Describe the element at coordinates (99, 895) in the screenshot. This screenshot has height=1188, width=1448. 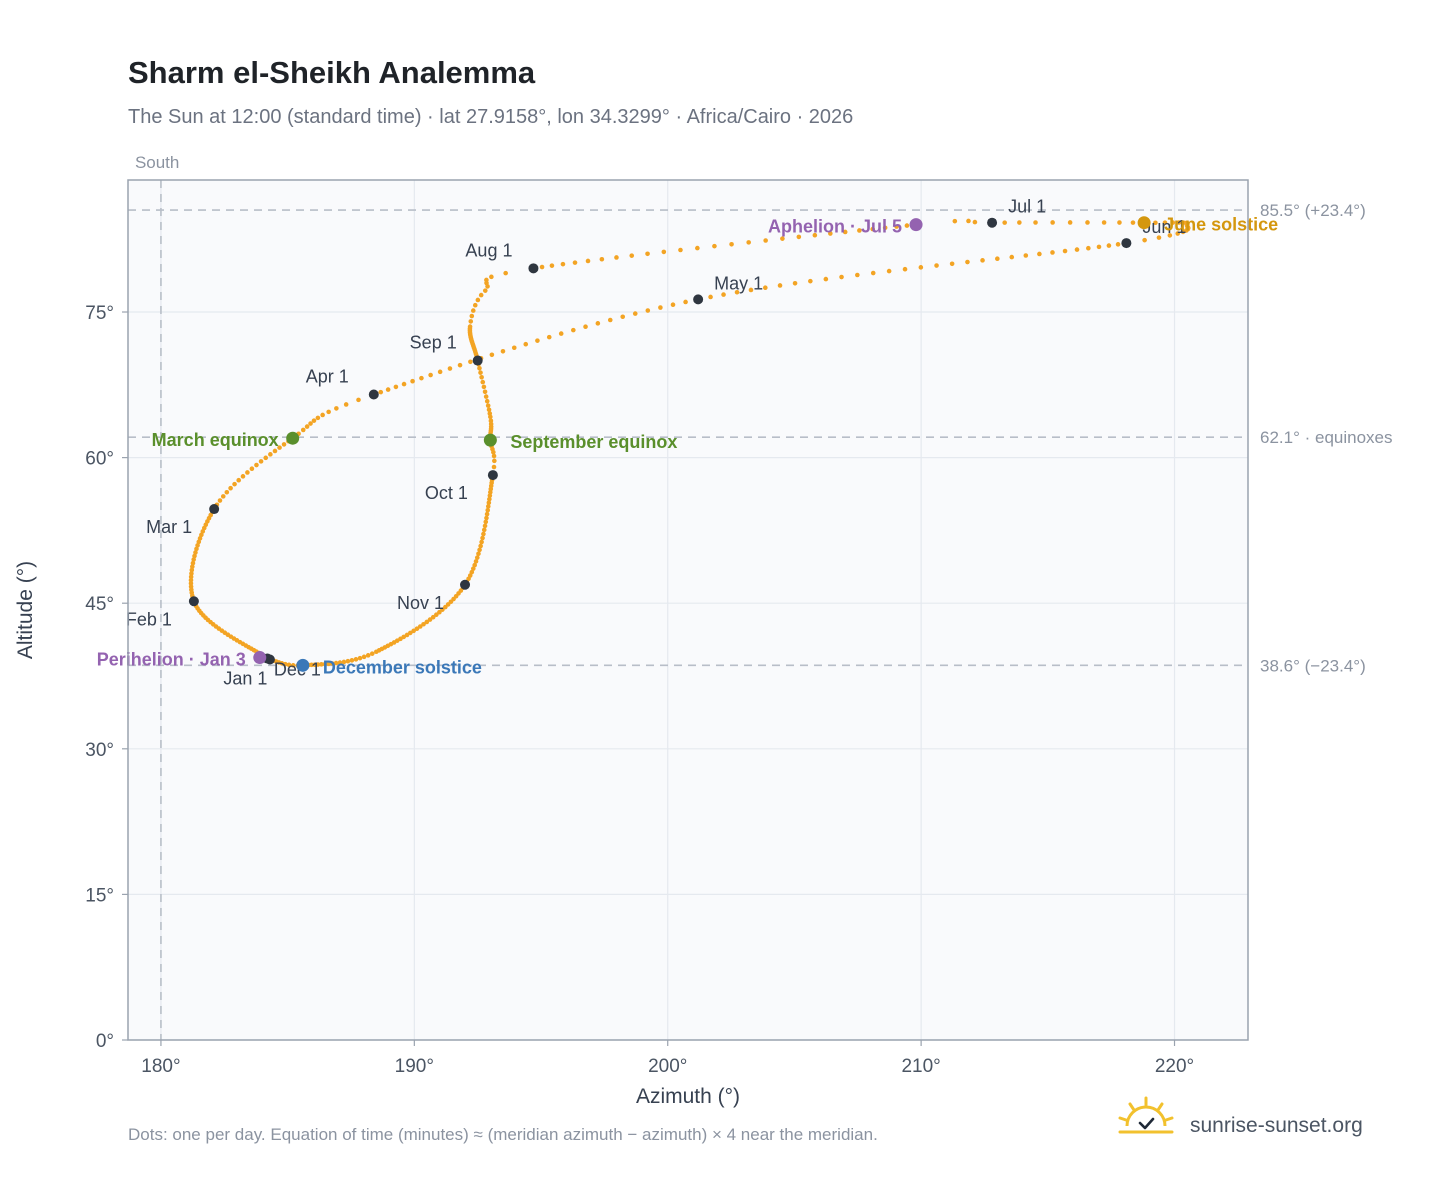
I see `y-tick-label: 15°` at that location.